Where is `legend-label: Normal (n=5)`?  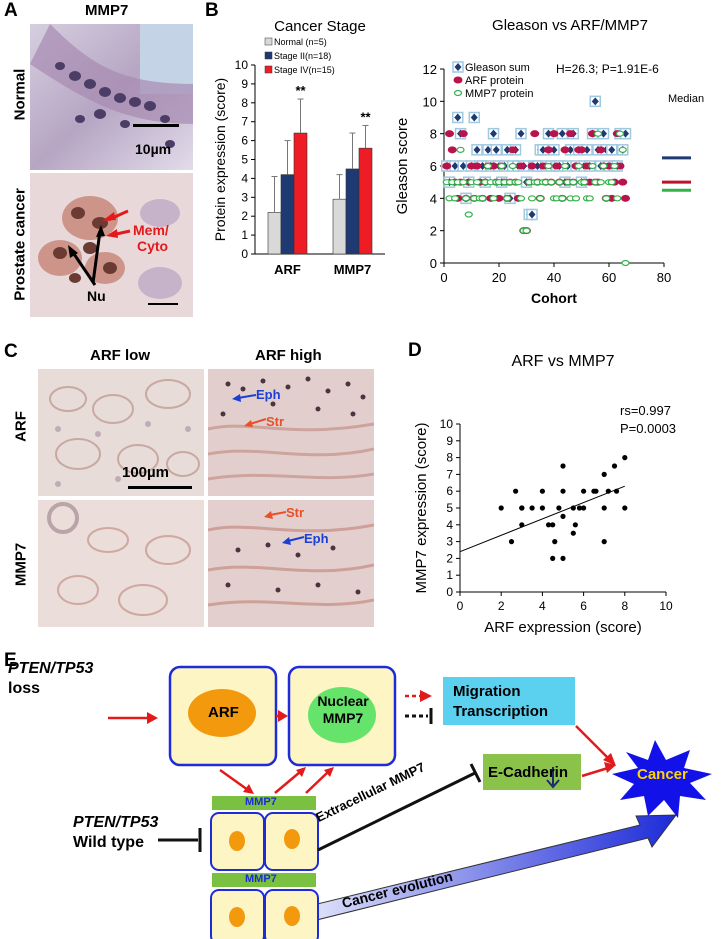 legend-label: Normal (n=5) is located at coordinates (300, 42).